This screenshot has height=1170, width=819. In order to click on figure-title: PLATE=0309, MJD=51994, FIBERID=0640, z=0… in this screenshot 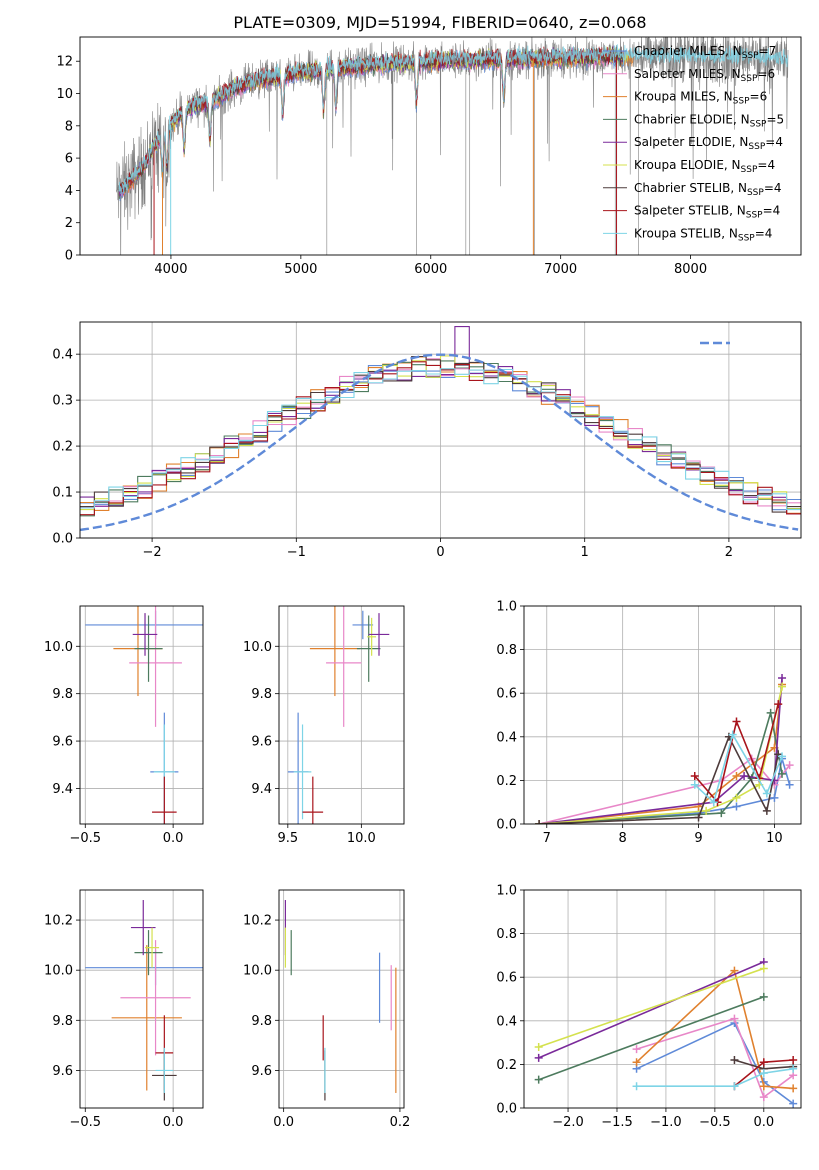, I will do `click(439, 22)`.